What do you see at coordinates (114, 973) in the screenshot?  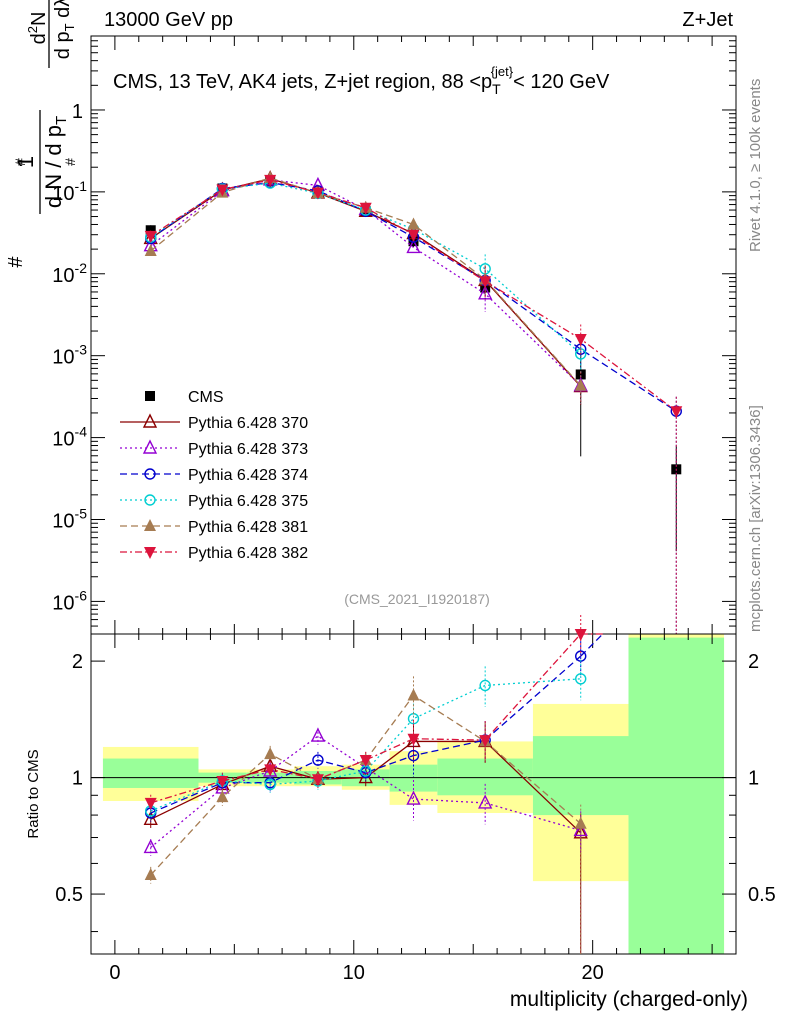 I see `x-tick-label: 0` at bounding box center [114, 973].